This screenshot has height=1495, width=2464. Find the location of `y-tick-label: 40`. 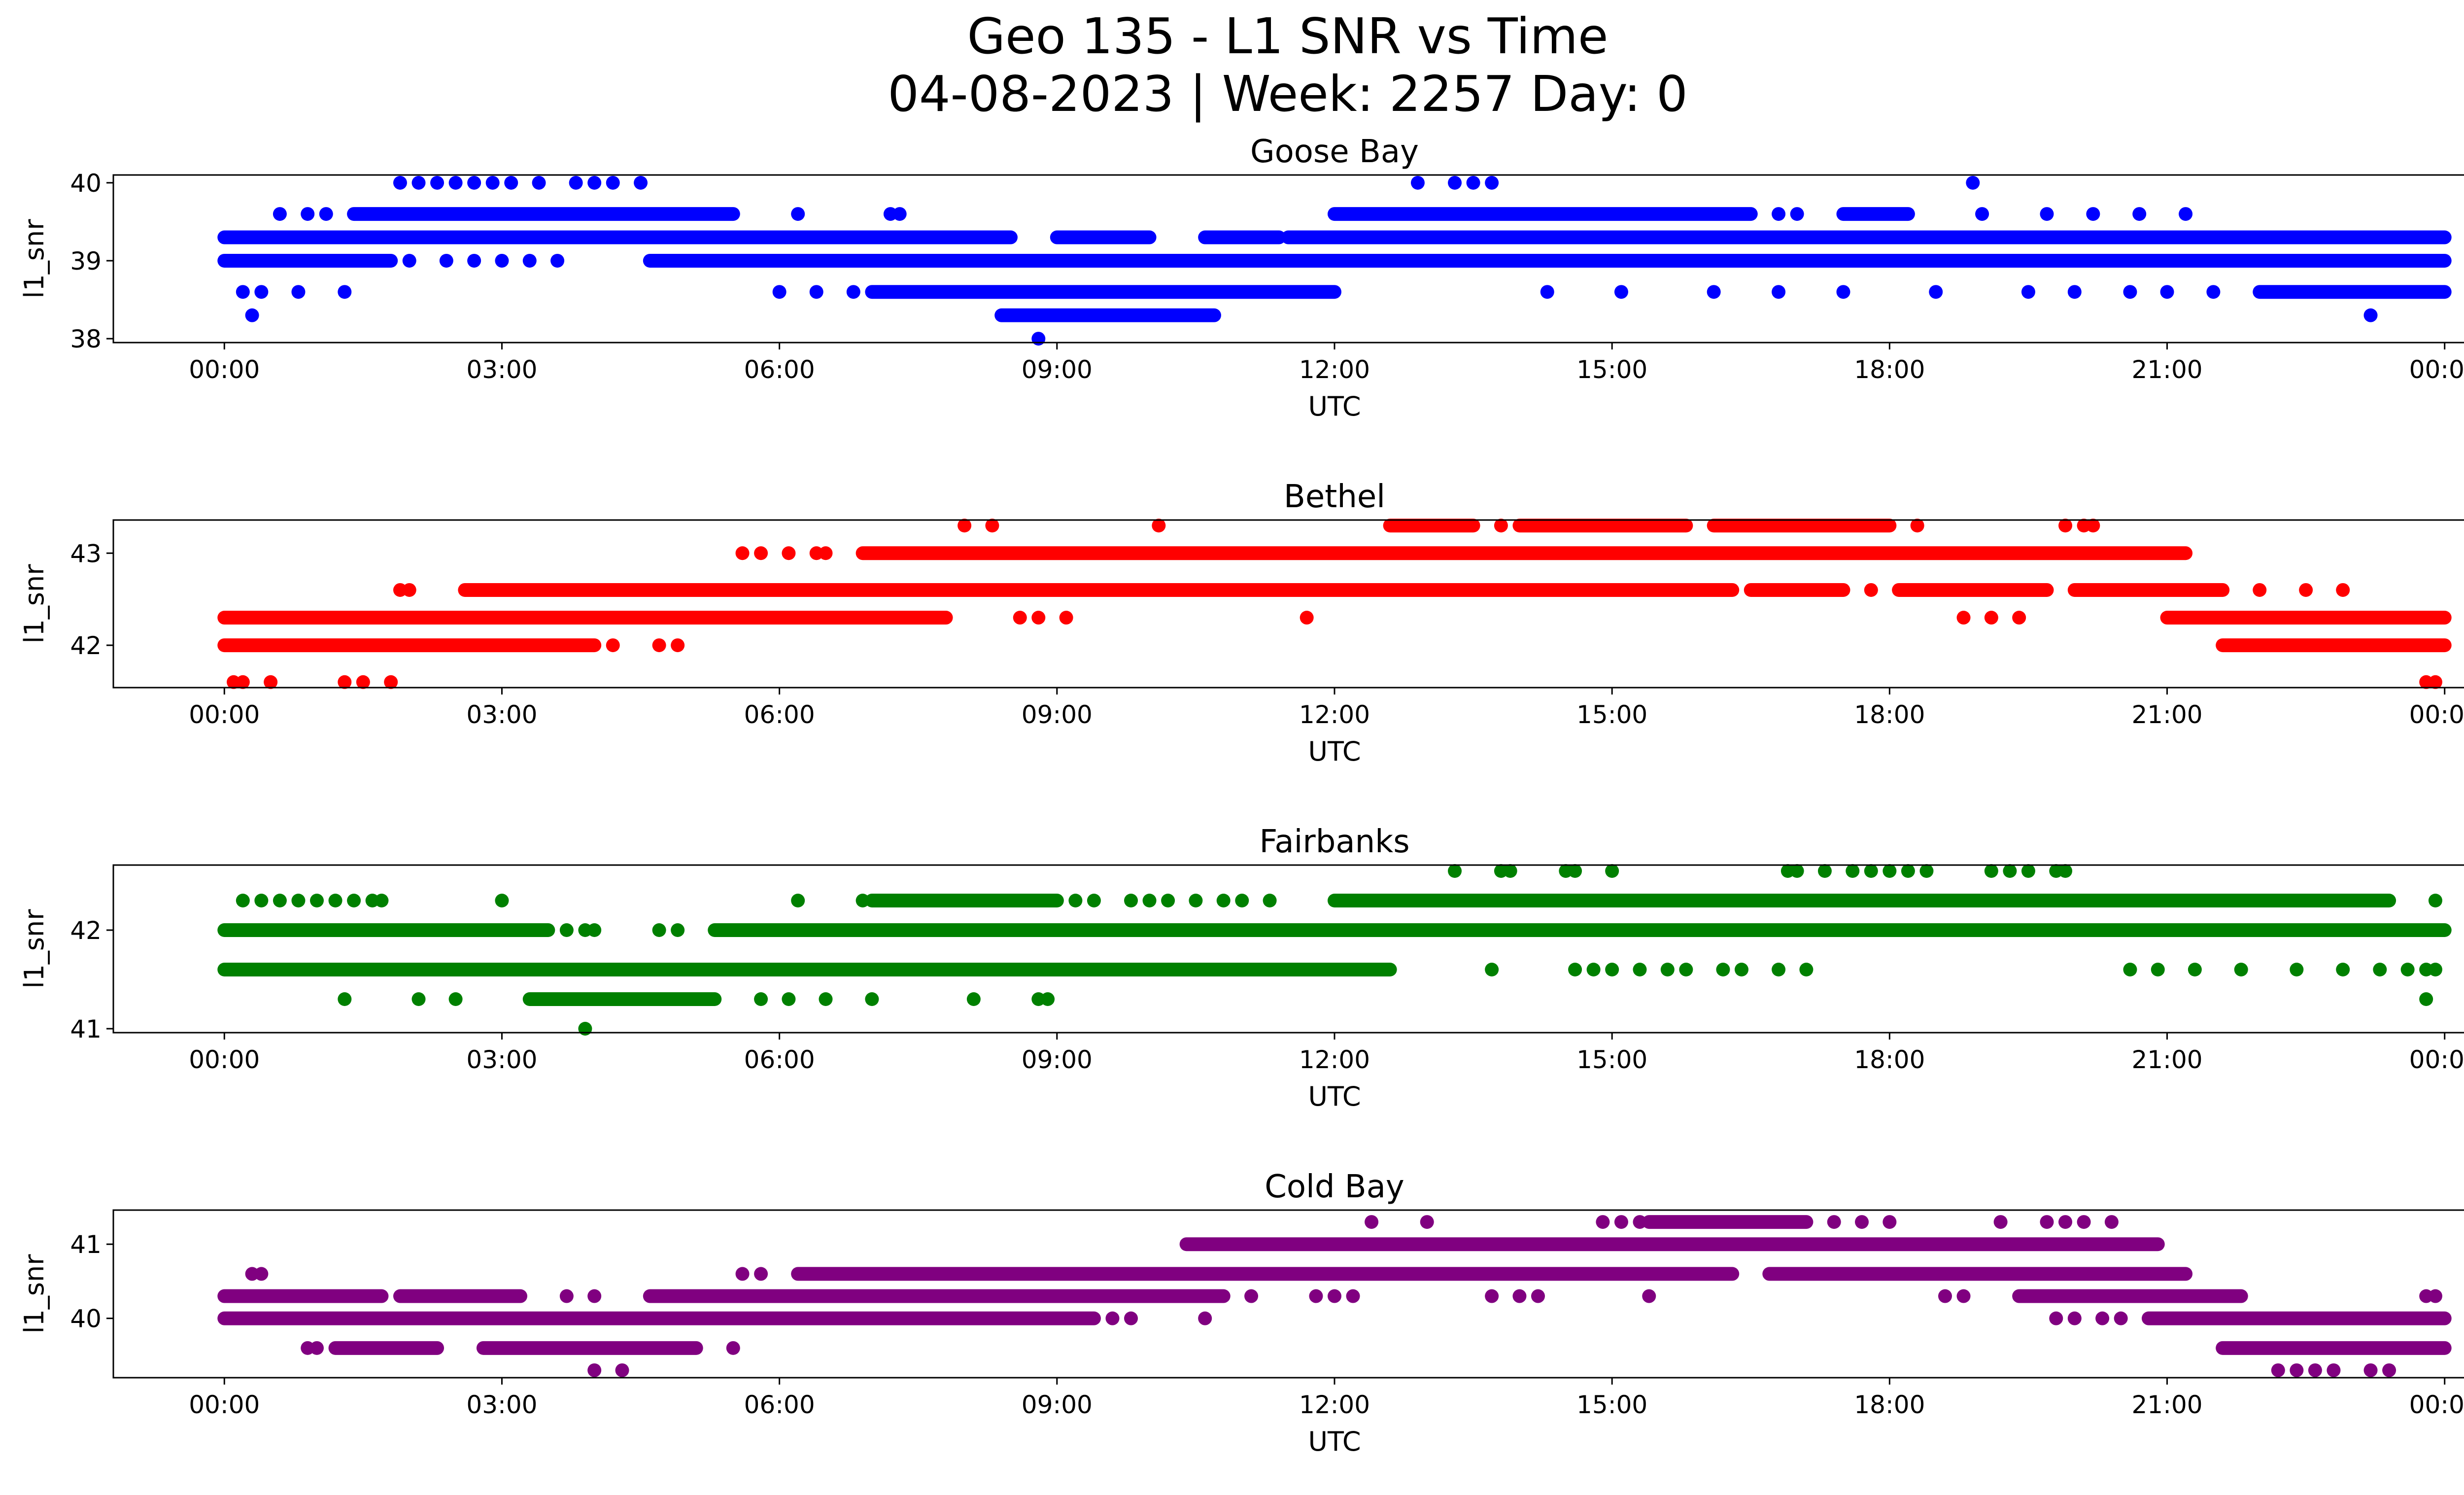

y-tick-label: 40 is located at coordinates (86, 1319).